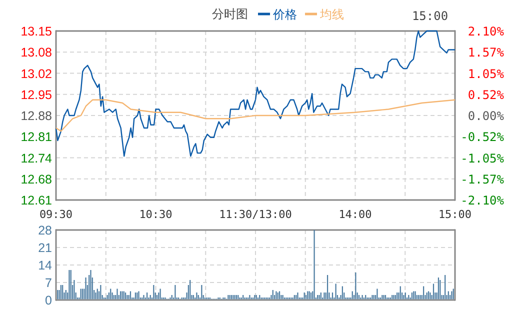 This screenshot has width=505, height=330. I want to click on y2-tick-label: 1.05%, so click(486, 73).